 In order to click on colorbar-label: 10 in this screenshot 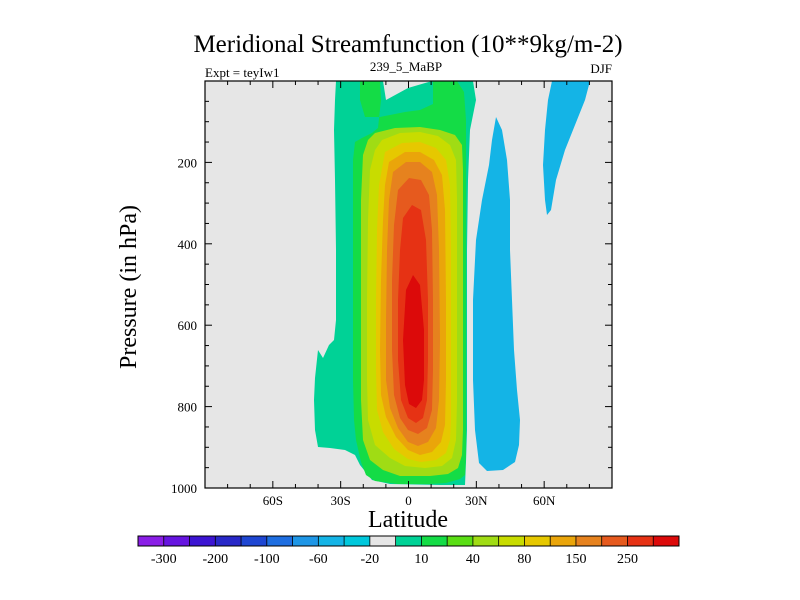, I will do `click(421, 559)`.